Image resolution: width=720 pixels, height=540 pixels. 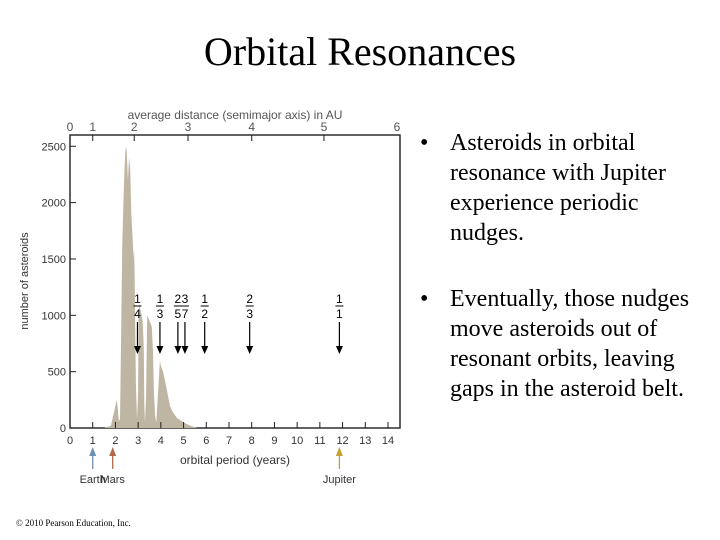 I want to click on top-tick-label: 3, so click(x=188, y=127).